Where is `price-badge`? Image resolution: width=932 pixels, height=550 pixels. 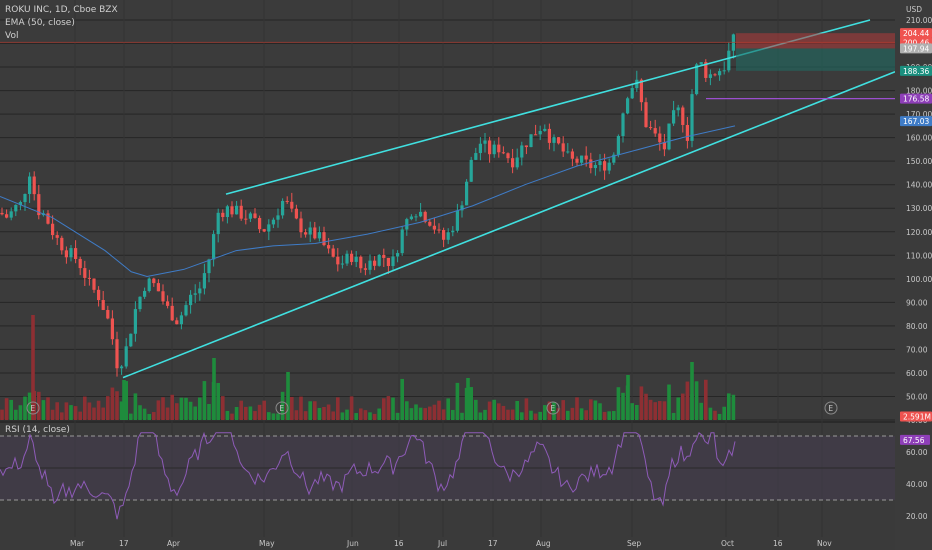
price-badge is located at coordinates (916, 33).